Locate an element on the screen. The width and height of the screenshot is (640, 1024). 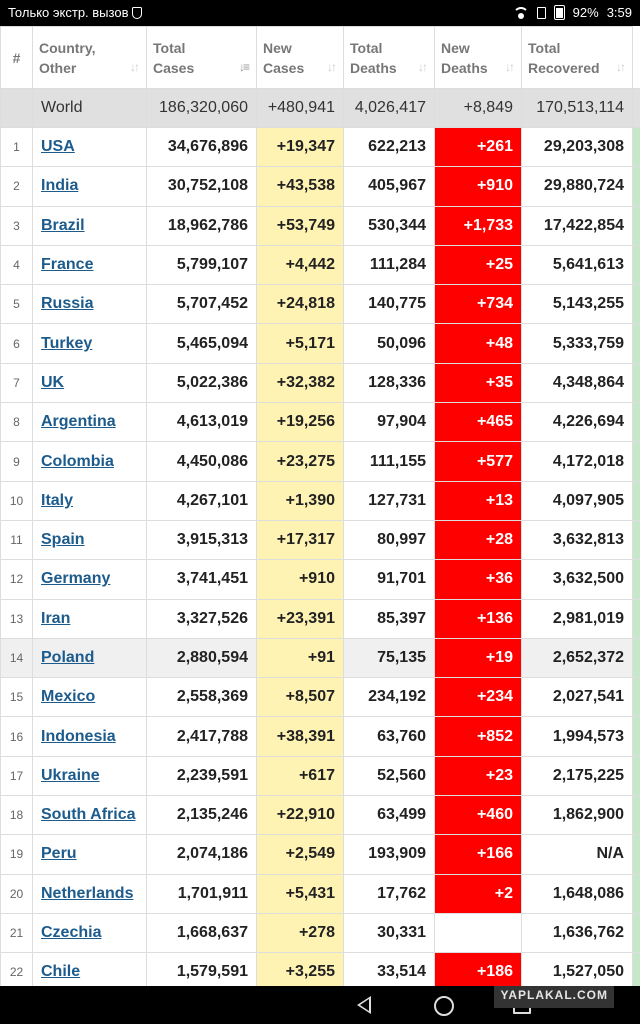
clock: 3:59 is located at coordinates (619, 12).